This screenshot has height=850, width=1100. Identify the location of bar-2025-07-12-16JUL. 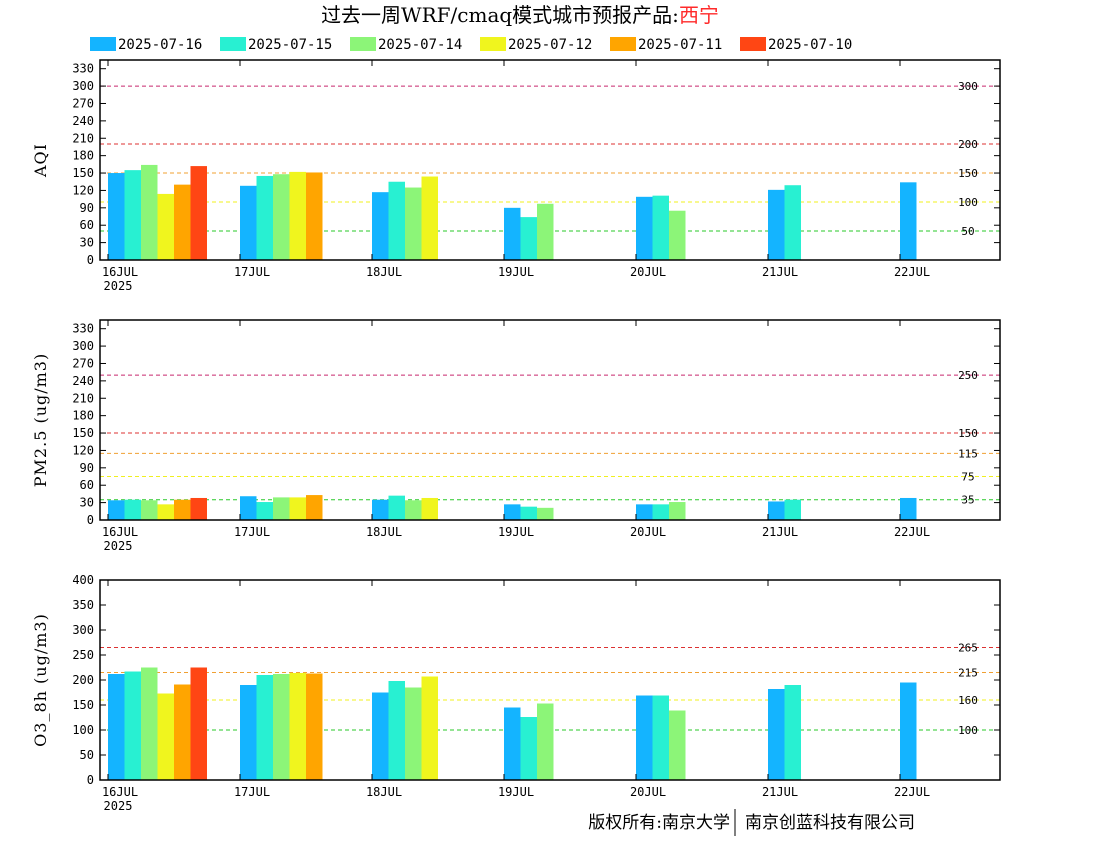
(165, 226).